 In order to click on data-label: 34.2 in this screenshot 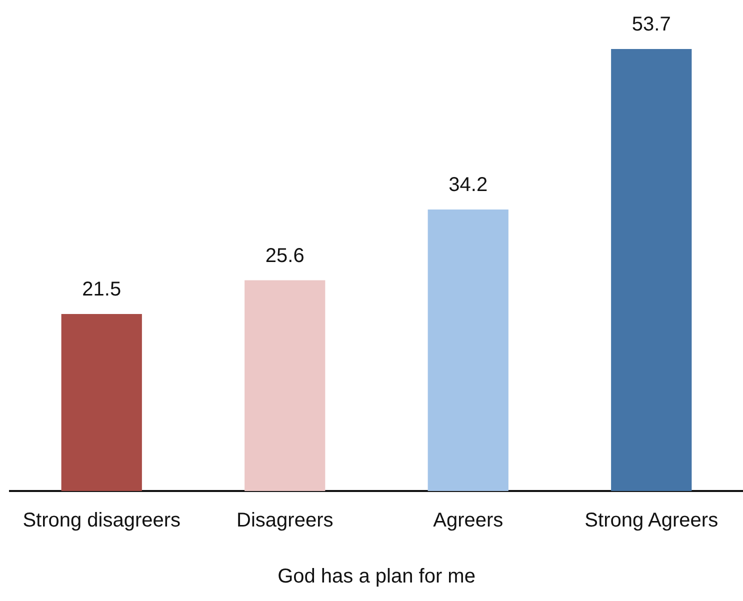, I will do `click(468, 185)`.